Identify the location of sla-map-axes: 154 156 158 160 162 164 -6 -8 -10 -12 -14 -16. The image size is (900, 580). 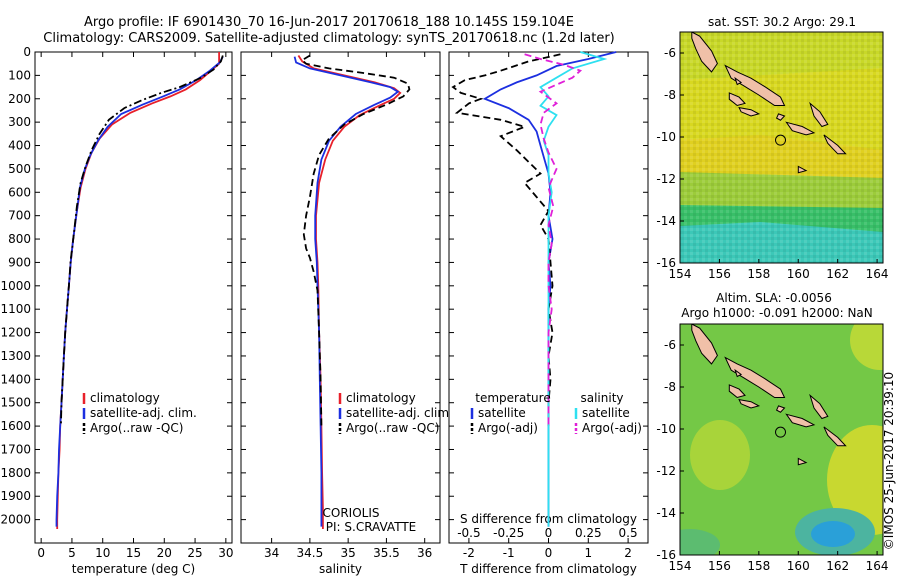
(772, 455).